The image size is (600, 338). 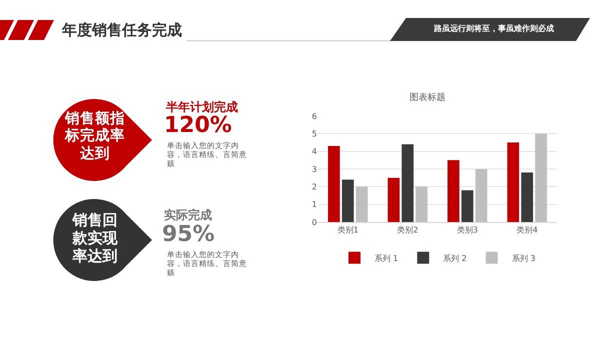 What do you see at coordinates (198, 126) in the screenshot?
I see `text: 120%` at bounding box center [198, 126].